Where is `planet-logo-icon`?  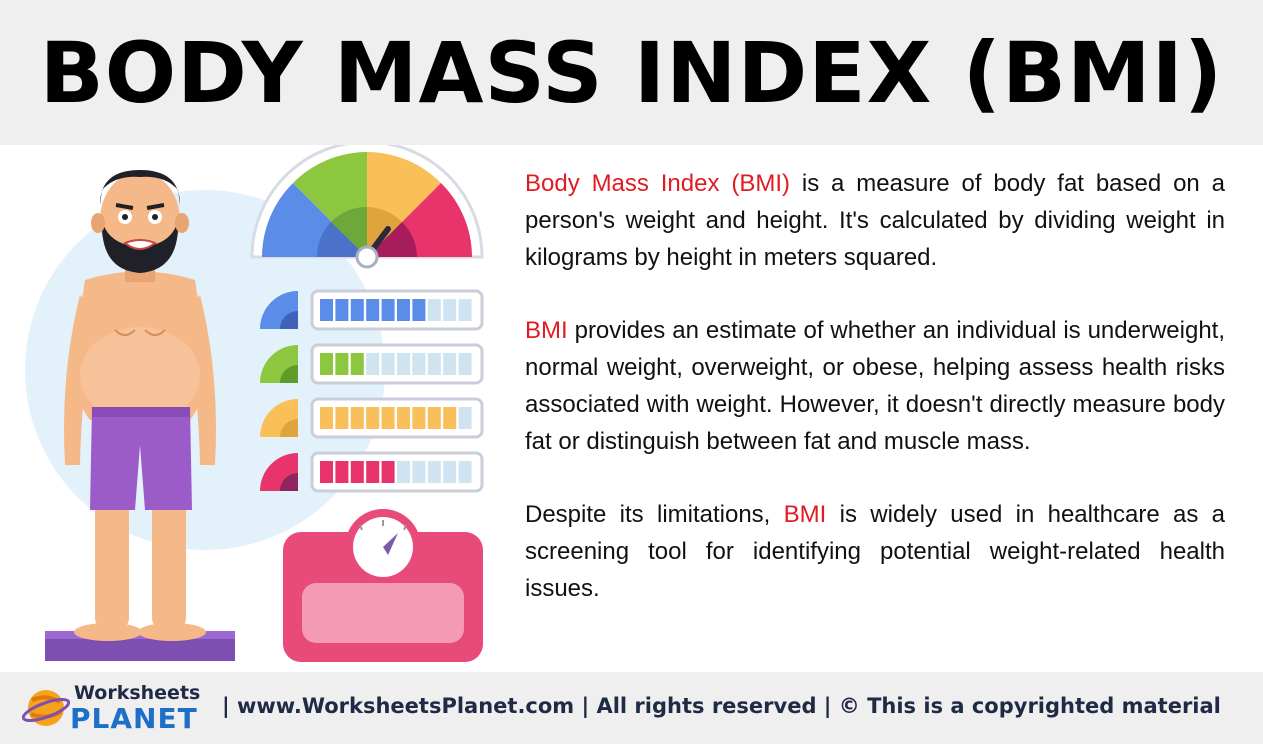 planet-logo-icon is located at coordinates (46, 708).